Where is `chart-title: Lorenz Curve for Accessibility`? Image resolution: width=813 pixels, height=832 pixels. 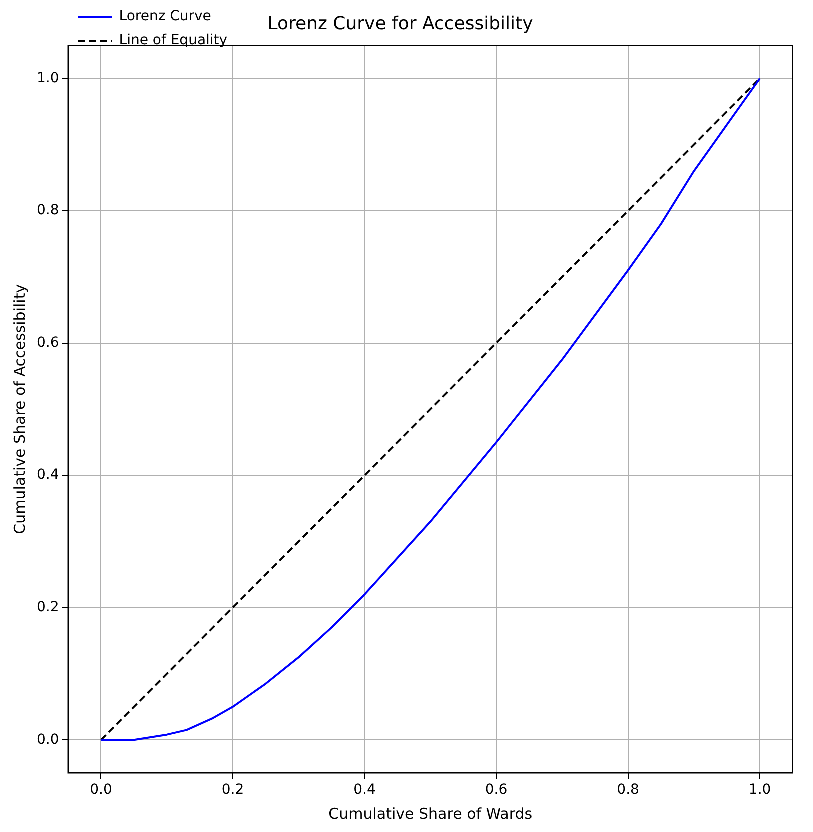
chart-title: Lorenz Curve for Accessibility is located at coordinates (401, 23).